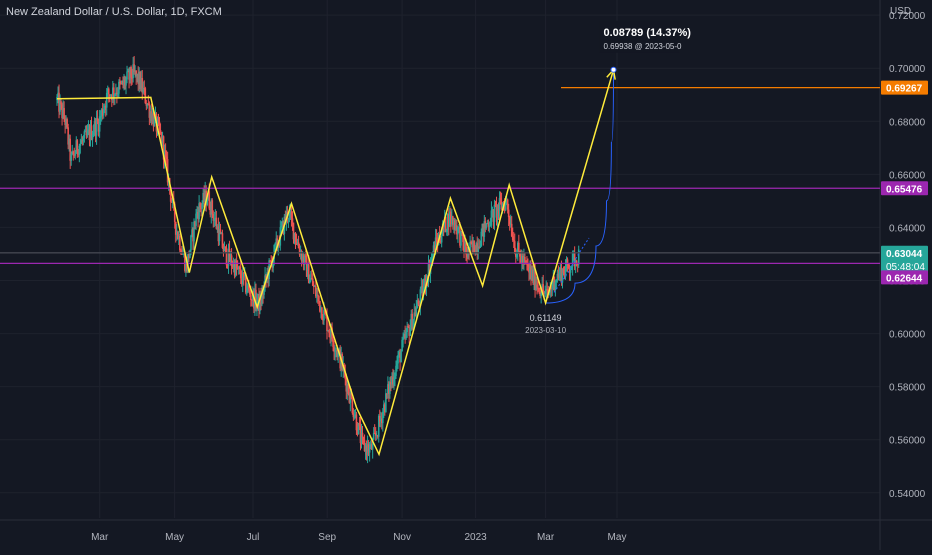  What do you see at coordinates (907, 69) in the screenshot?
I see `y-tick-label: 0.70000` at bounding box center [907, 69].